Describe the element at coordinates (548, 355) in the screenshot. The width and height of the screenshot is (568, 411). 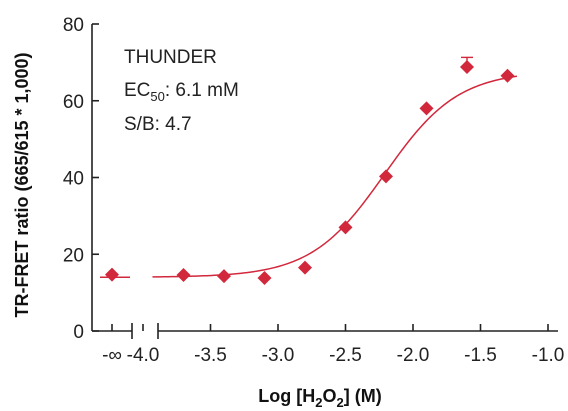
I see `x-tick-label: -1.0` at that location.